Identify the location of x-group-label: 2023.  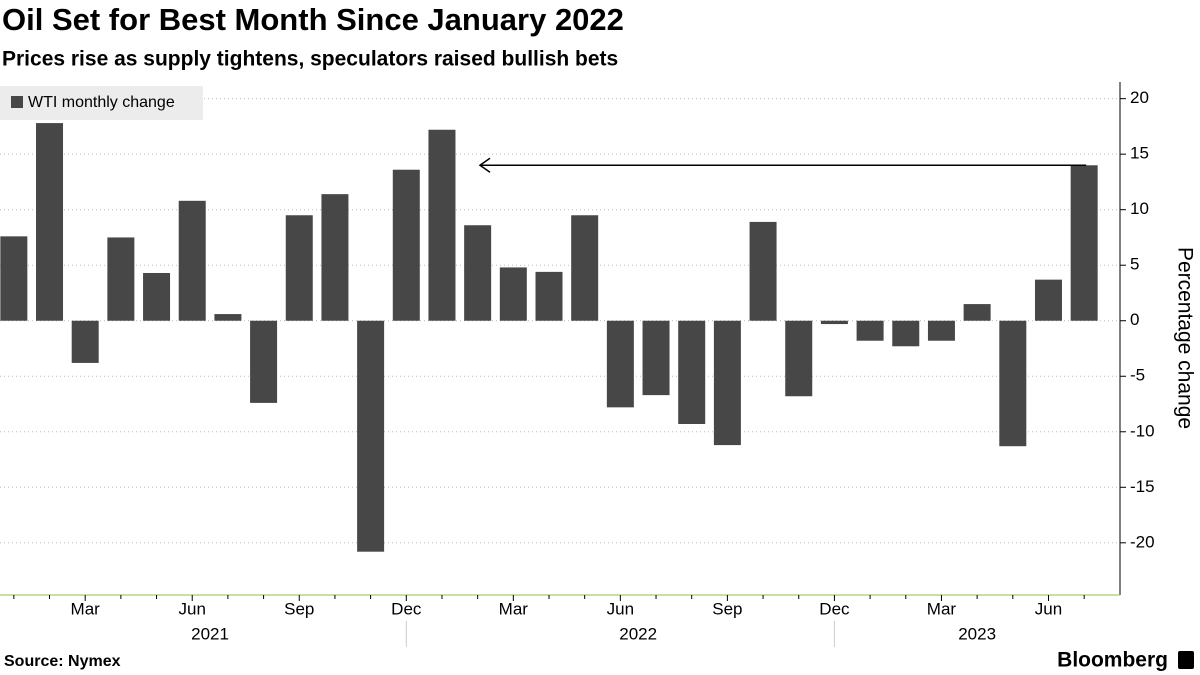
(977, 633).